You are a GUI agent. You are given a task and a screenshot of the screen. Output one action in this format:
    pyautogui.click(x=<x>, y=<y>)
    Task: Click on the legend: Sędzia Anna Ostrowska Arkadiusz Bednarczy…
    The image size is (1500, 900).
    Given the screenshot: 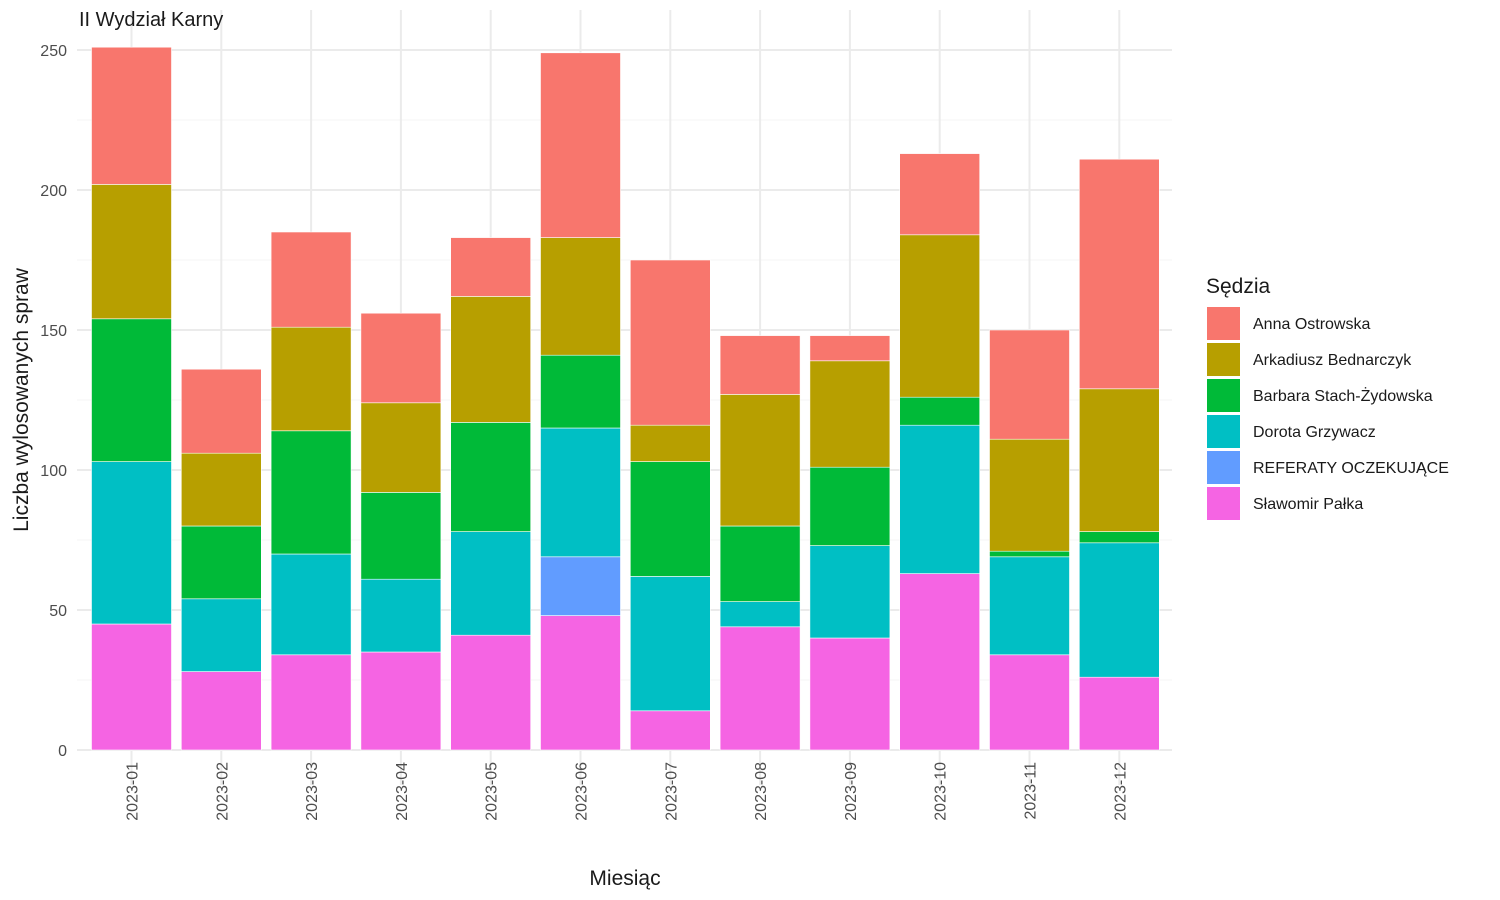 What is the action you would take?
    pyautogui.click(x=1327, y=397)
    